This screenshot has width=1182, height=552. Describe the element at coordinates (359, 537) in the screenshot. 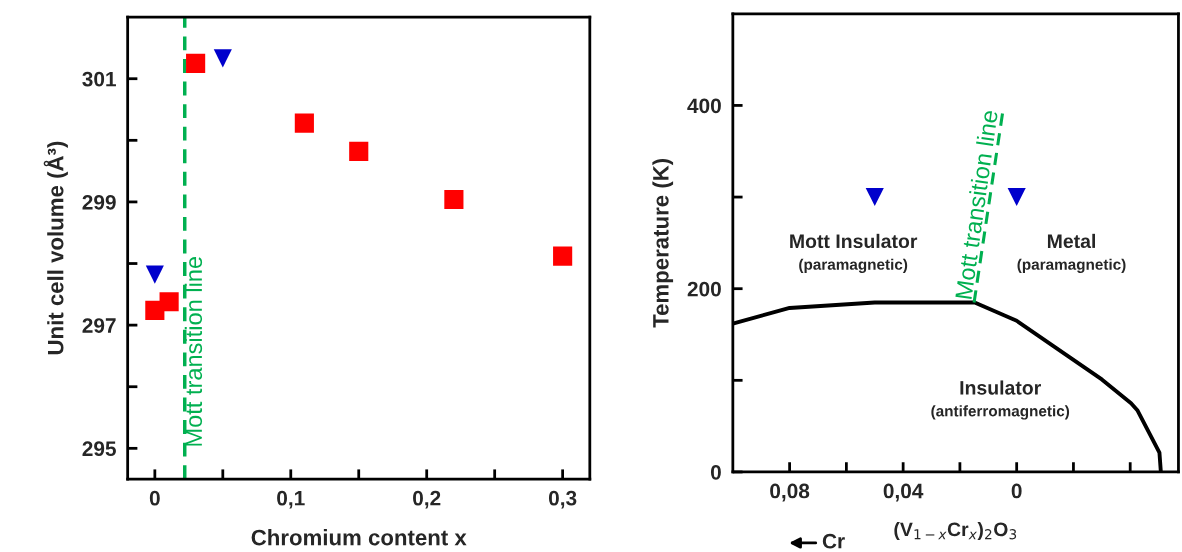

I see `x-axis-title: Chromium content x` at that location.